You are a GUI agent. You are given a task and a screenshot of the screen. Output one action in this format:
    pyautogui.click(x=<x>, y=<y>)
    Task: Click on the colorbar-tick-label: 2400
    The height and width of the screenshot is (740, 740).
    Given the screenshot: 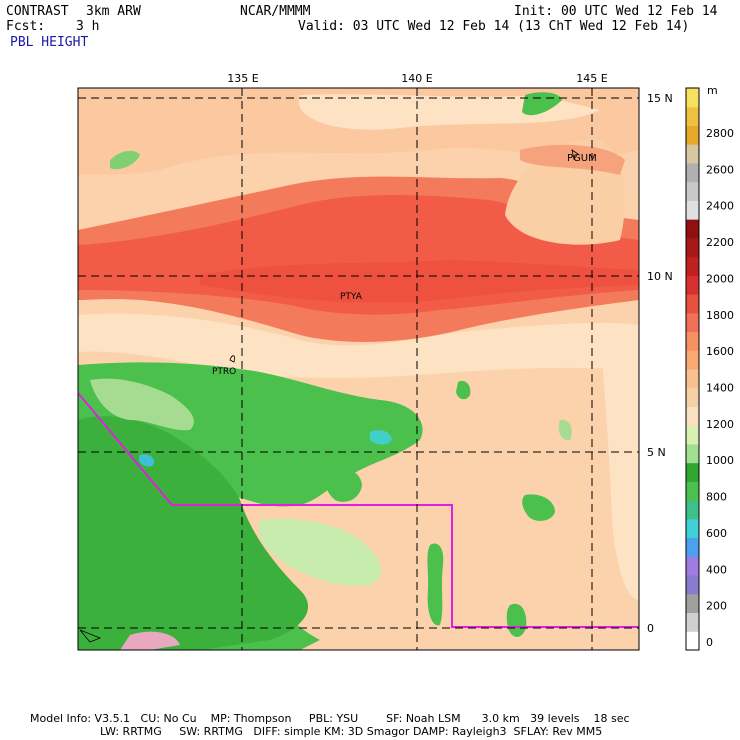 What is the action you would take?
    pyautogui.click(x=720, y=206)
    